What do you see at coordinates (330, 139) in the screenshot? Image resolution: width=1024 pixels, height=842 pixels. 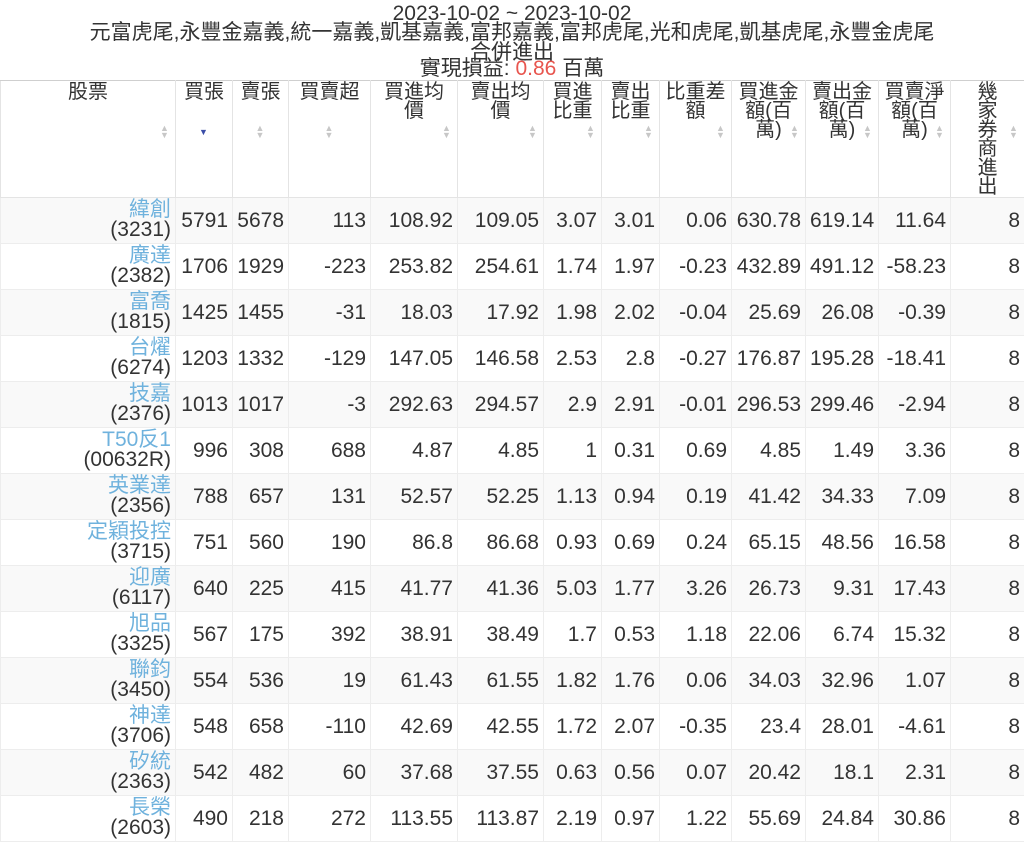 I see `column-header-net-lots: 買賣超 ▲▼` at bounding box center [330, 139].